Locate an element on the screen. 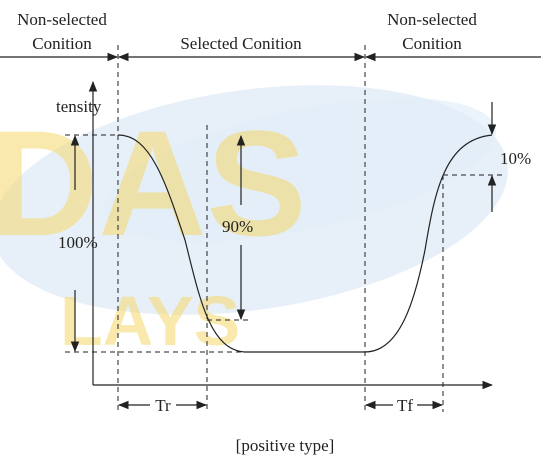 The width and height of the screenshot is (541, 459). watermark-text: LAYS is located at coordinates (150, 321).